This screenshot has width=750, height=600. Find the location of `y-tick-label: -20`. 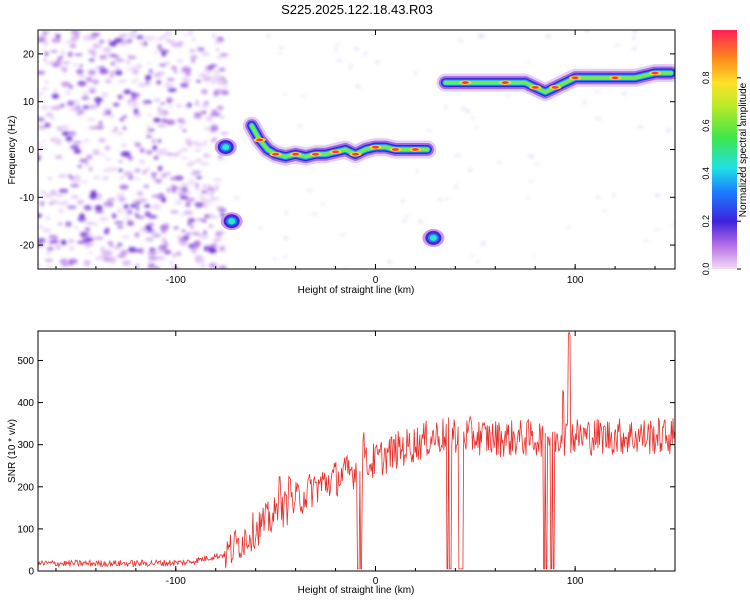

y-tick-label: -20 is located at coordinates (27, 246).